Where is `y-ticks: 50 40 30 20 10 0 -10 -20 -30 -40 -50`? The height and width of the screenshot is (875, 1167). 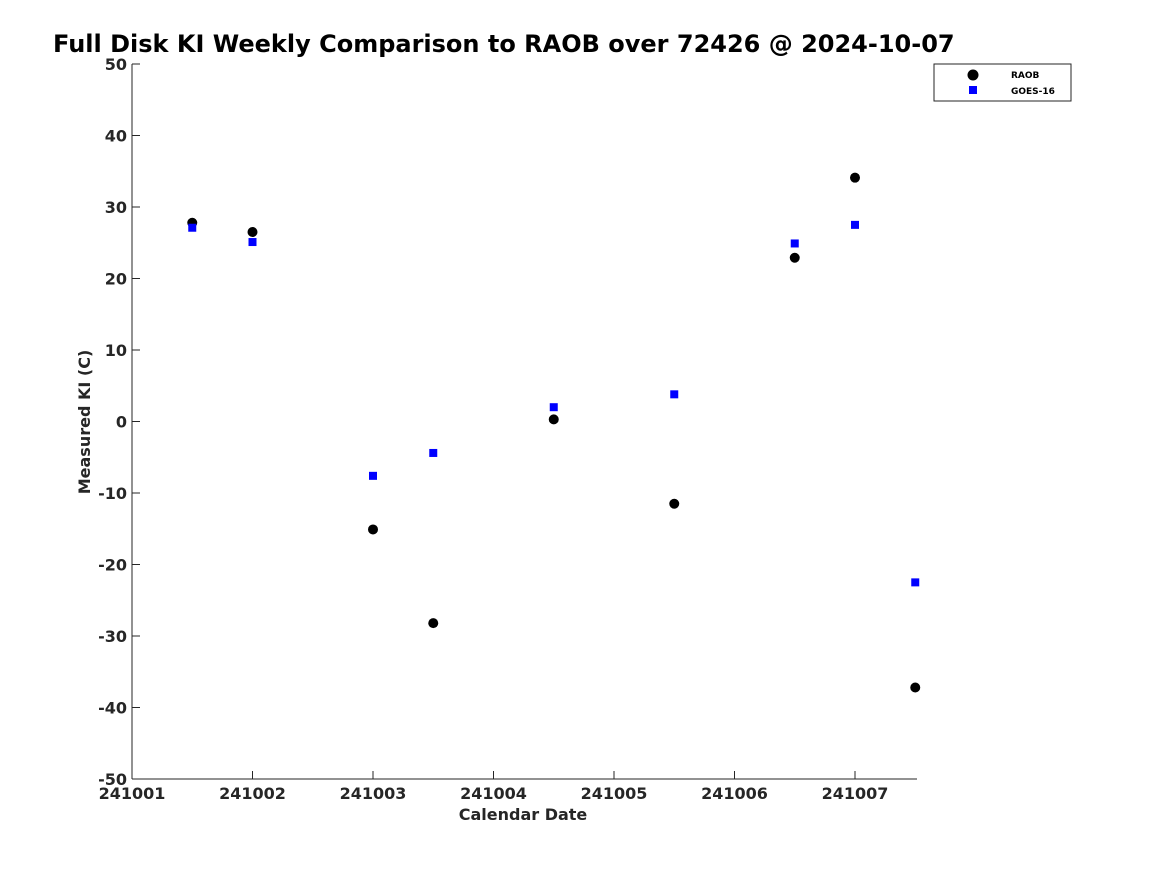 y-ticks: 50 40 30 20 10 0 -10 -20 -30 -40 -50 is located at coordinates (119, 422).